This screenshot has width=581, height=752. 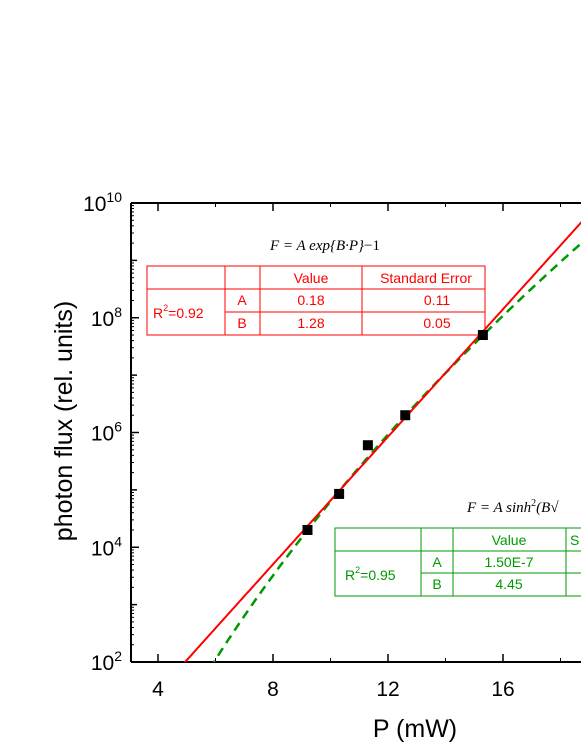 I want to click on y-tick-label: 10², so click(x=106, y=661).